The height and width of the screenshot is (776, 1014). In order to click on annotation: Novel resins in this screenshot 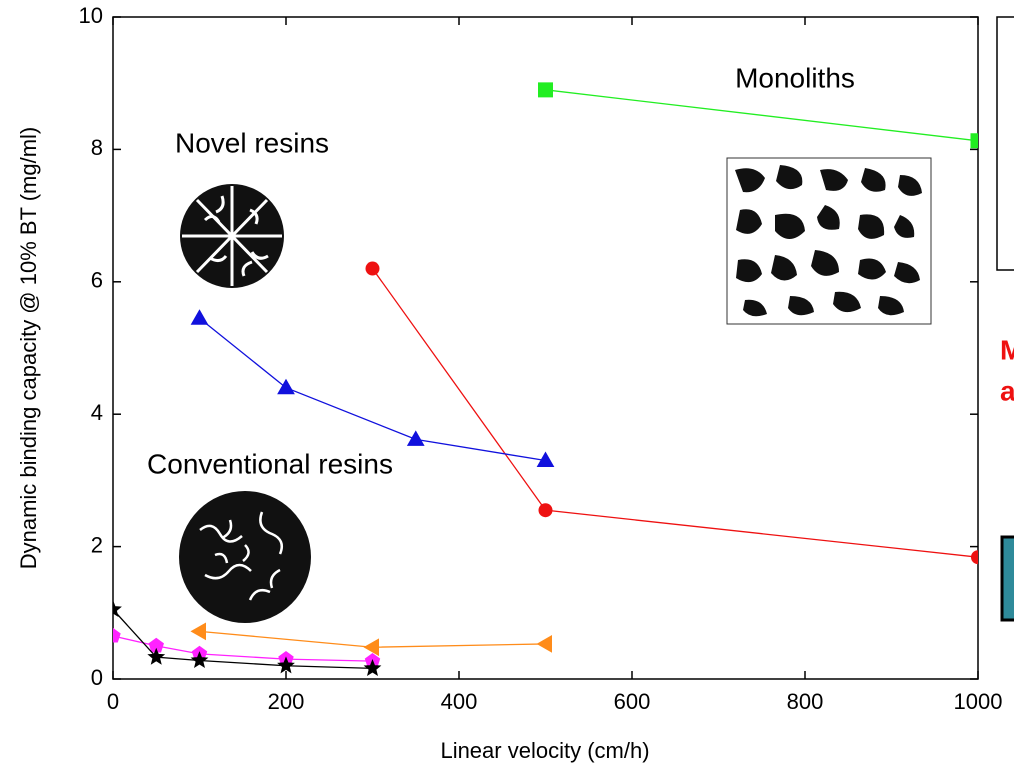, I will do `click(252, 142)`.